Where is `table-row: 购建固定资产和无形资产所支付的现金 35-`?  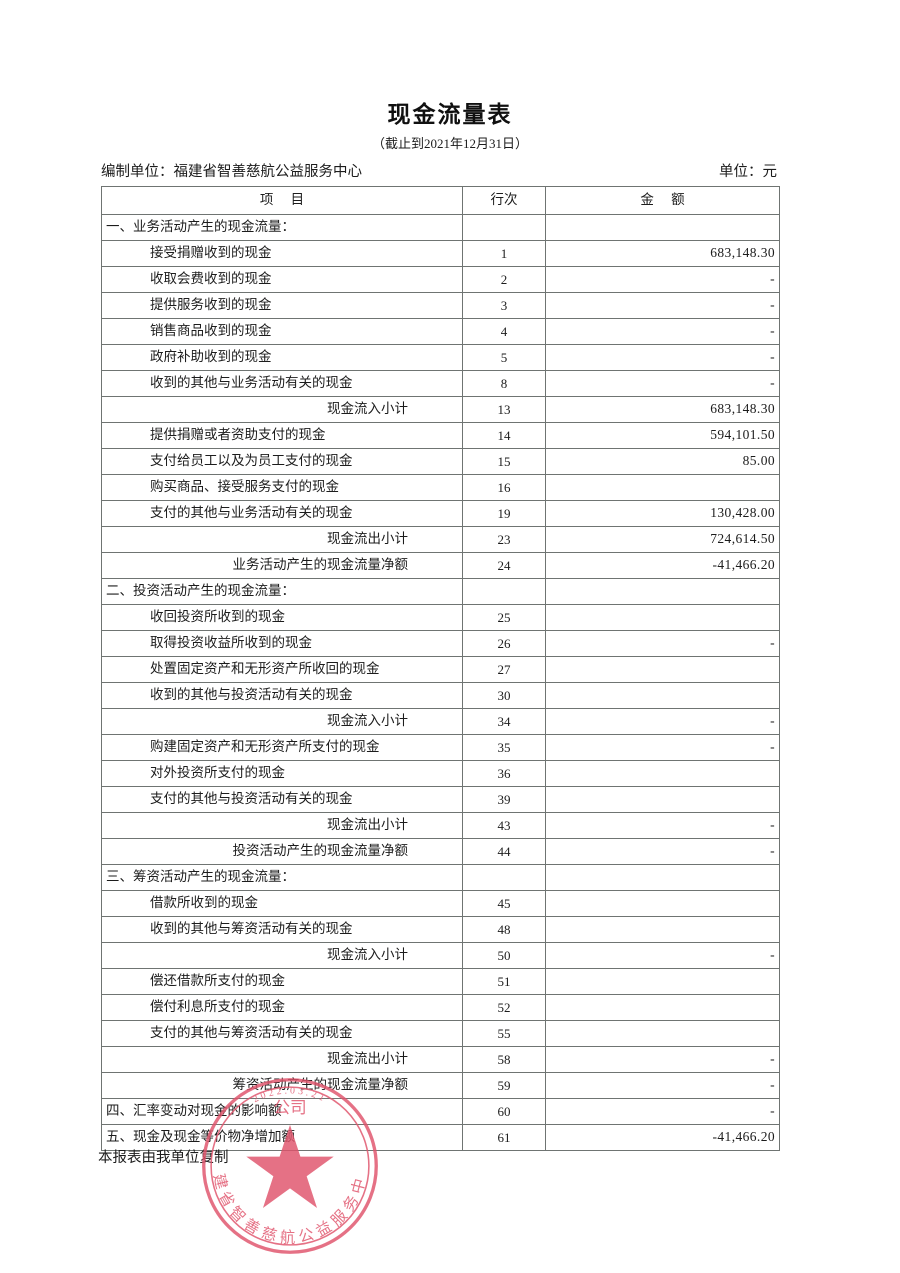
table-row: 购建固定资产和无形资产所支付的现金 35- is located at coordinates (440, 747).